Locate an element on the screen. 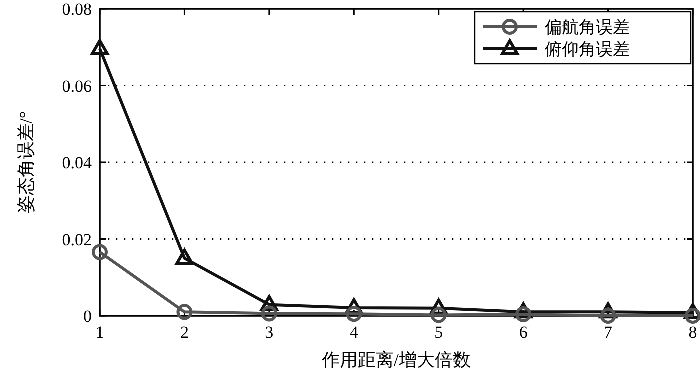  y-tick-label: 0.06 is located at coordinates (77, 86).